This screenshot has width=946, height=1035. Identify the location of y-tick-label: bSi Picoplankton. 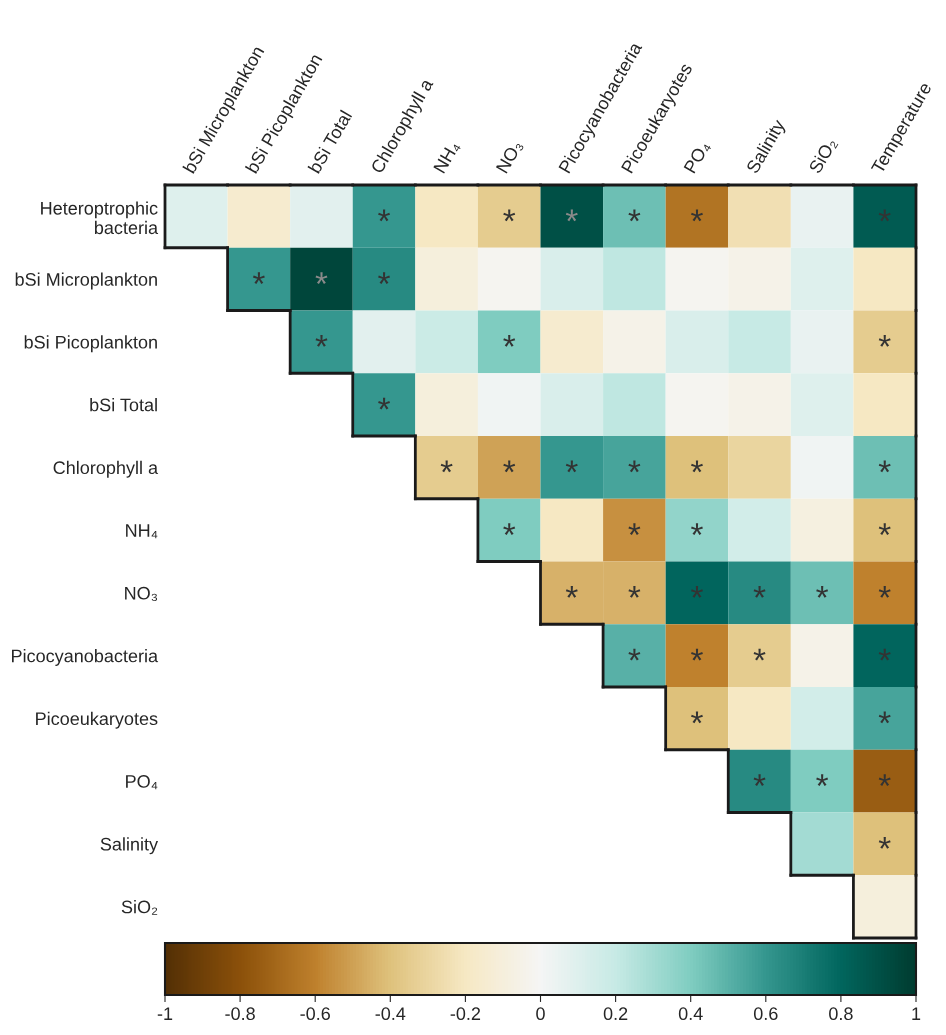
(90, 344).